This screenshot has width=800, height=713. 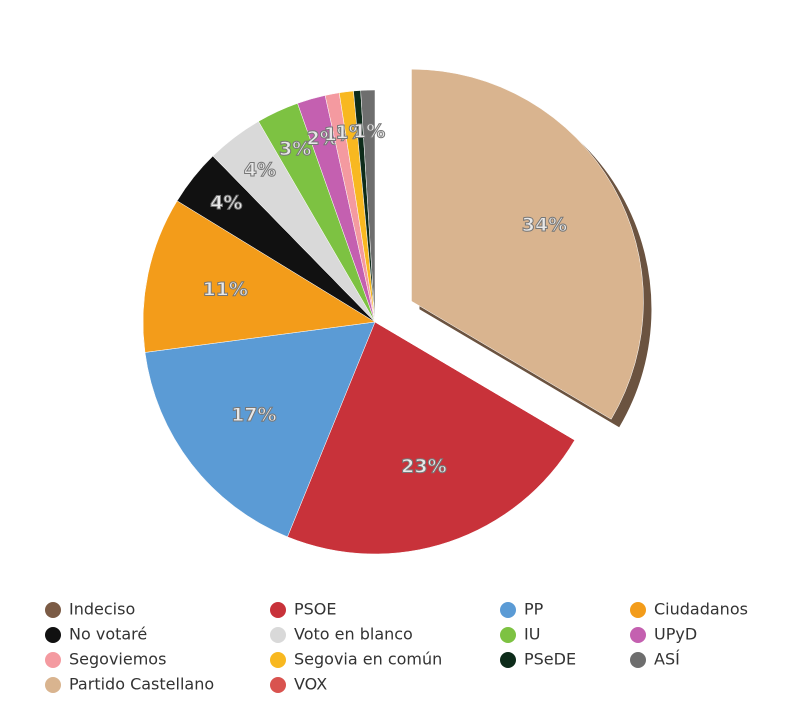 What do you see at coordinates (117, 659) in the screenshot?
I see `legend-label: Segoviemos` at bounding box center [117, 659].